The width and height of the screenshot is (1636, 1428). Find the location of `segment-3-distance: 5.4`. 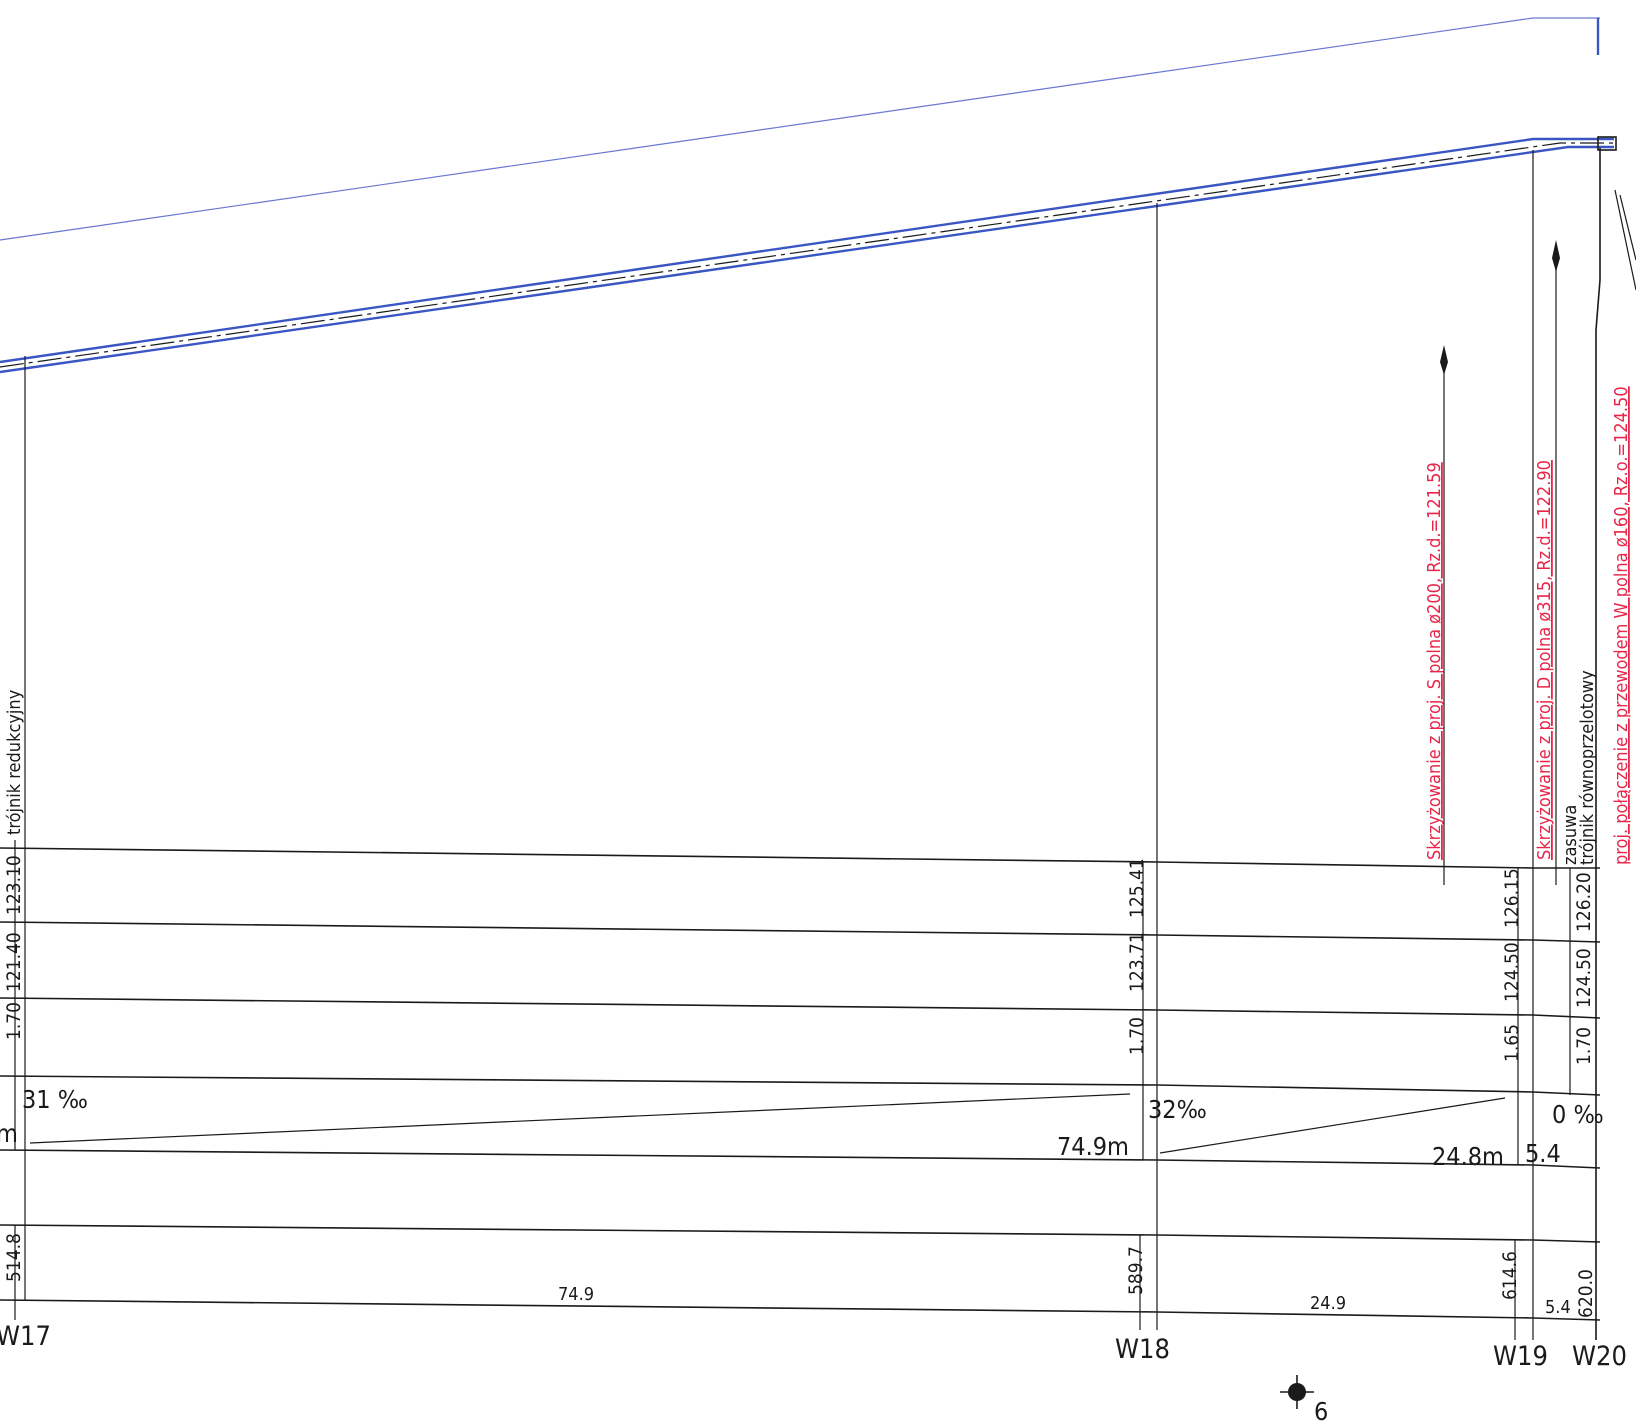

segment-3-distance: 5.4 is located at coordinates (1558, 1307).